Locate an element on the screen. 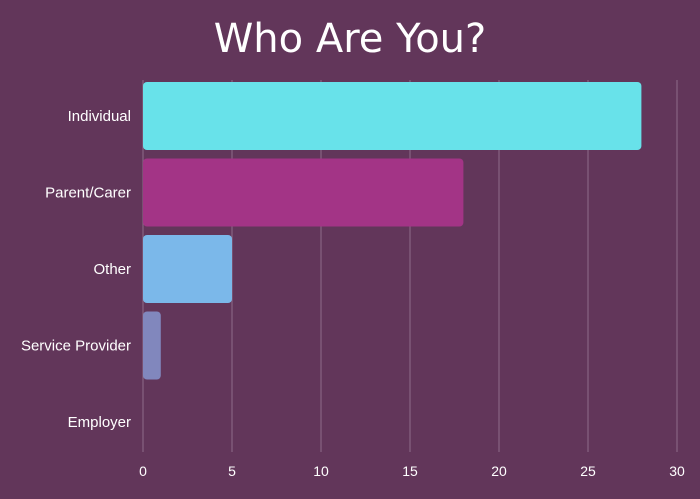 The image size is (700, 499). x-tick-label: 15 is located at coordinates (410, 471).